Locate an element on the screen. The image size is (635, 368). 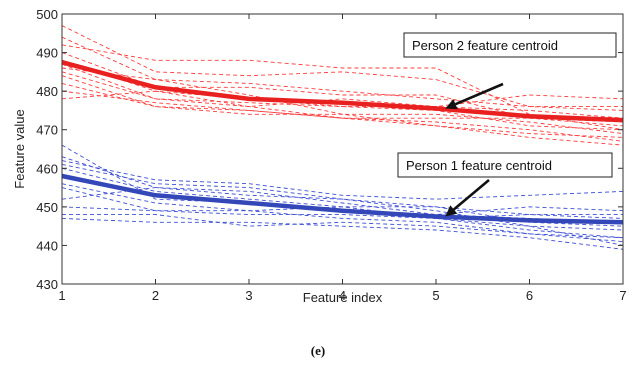
y-tick-label: 500 is located at coordinates (47, 14).